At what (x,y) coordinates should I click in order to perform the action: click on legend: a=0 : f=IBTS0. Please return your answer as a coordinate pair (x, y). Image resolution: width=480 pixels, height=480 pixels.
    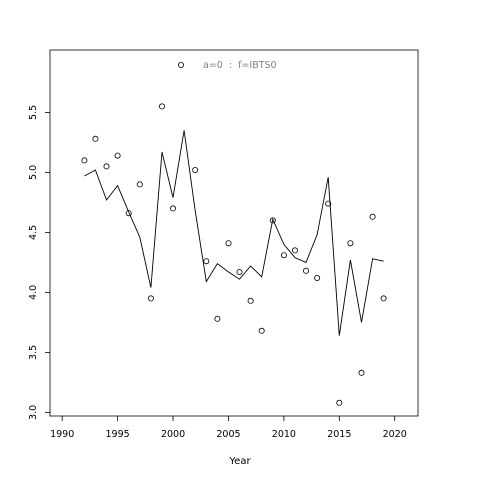
    Looking at the image, I should click on (227, 65).